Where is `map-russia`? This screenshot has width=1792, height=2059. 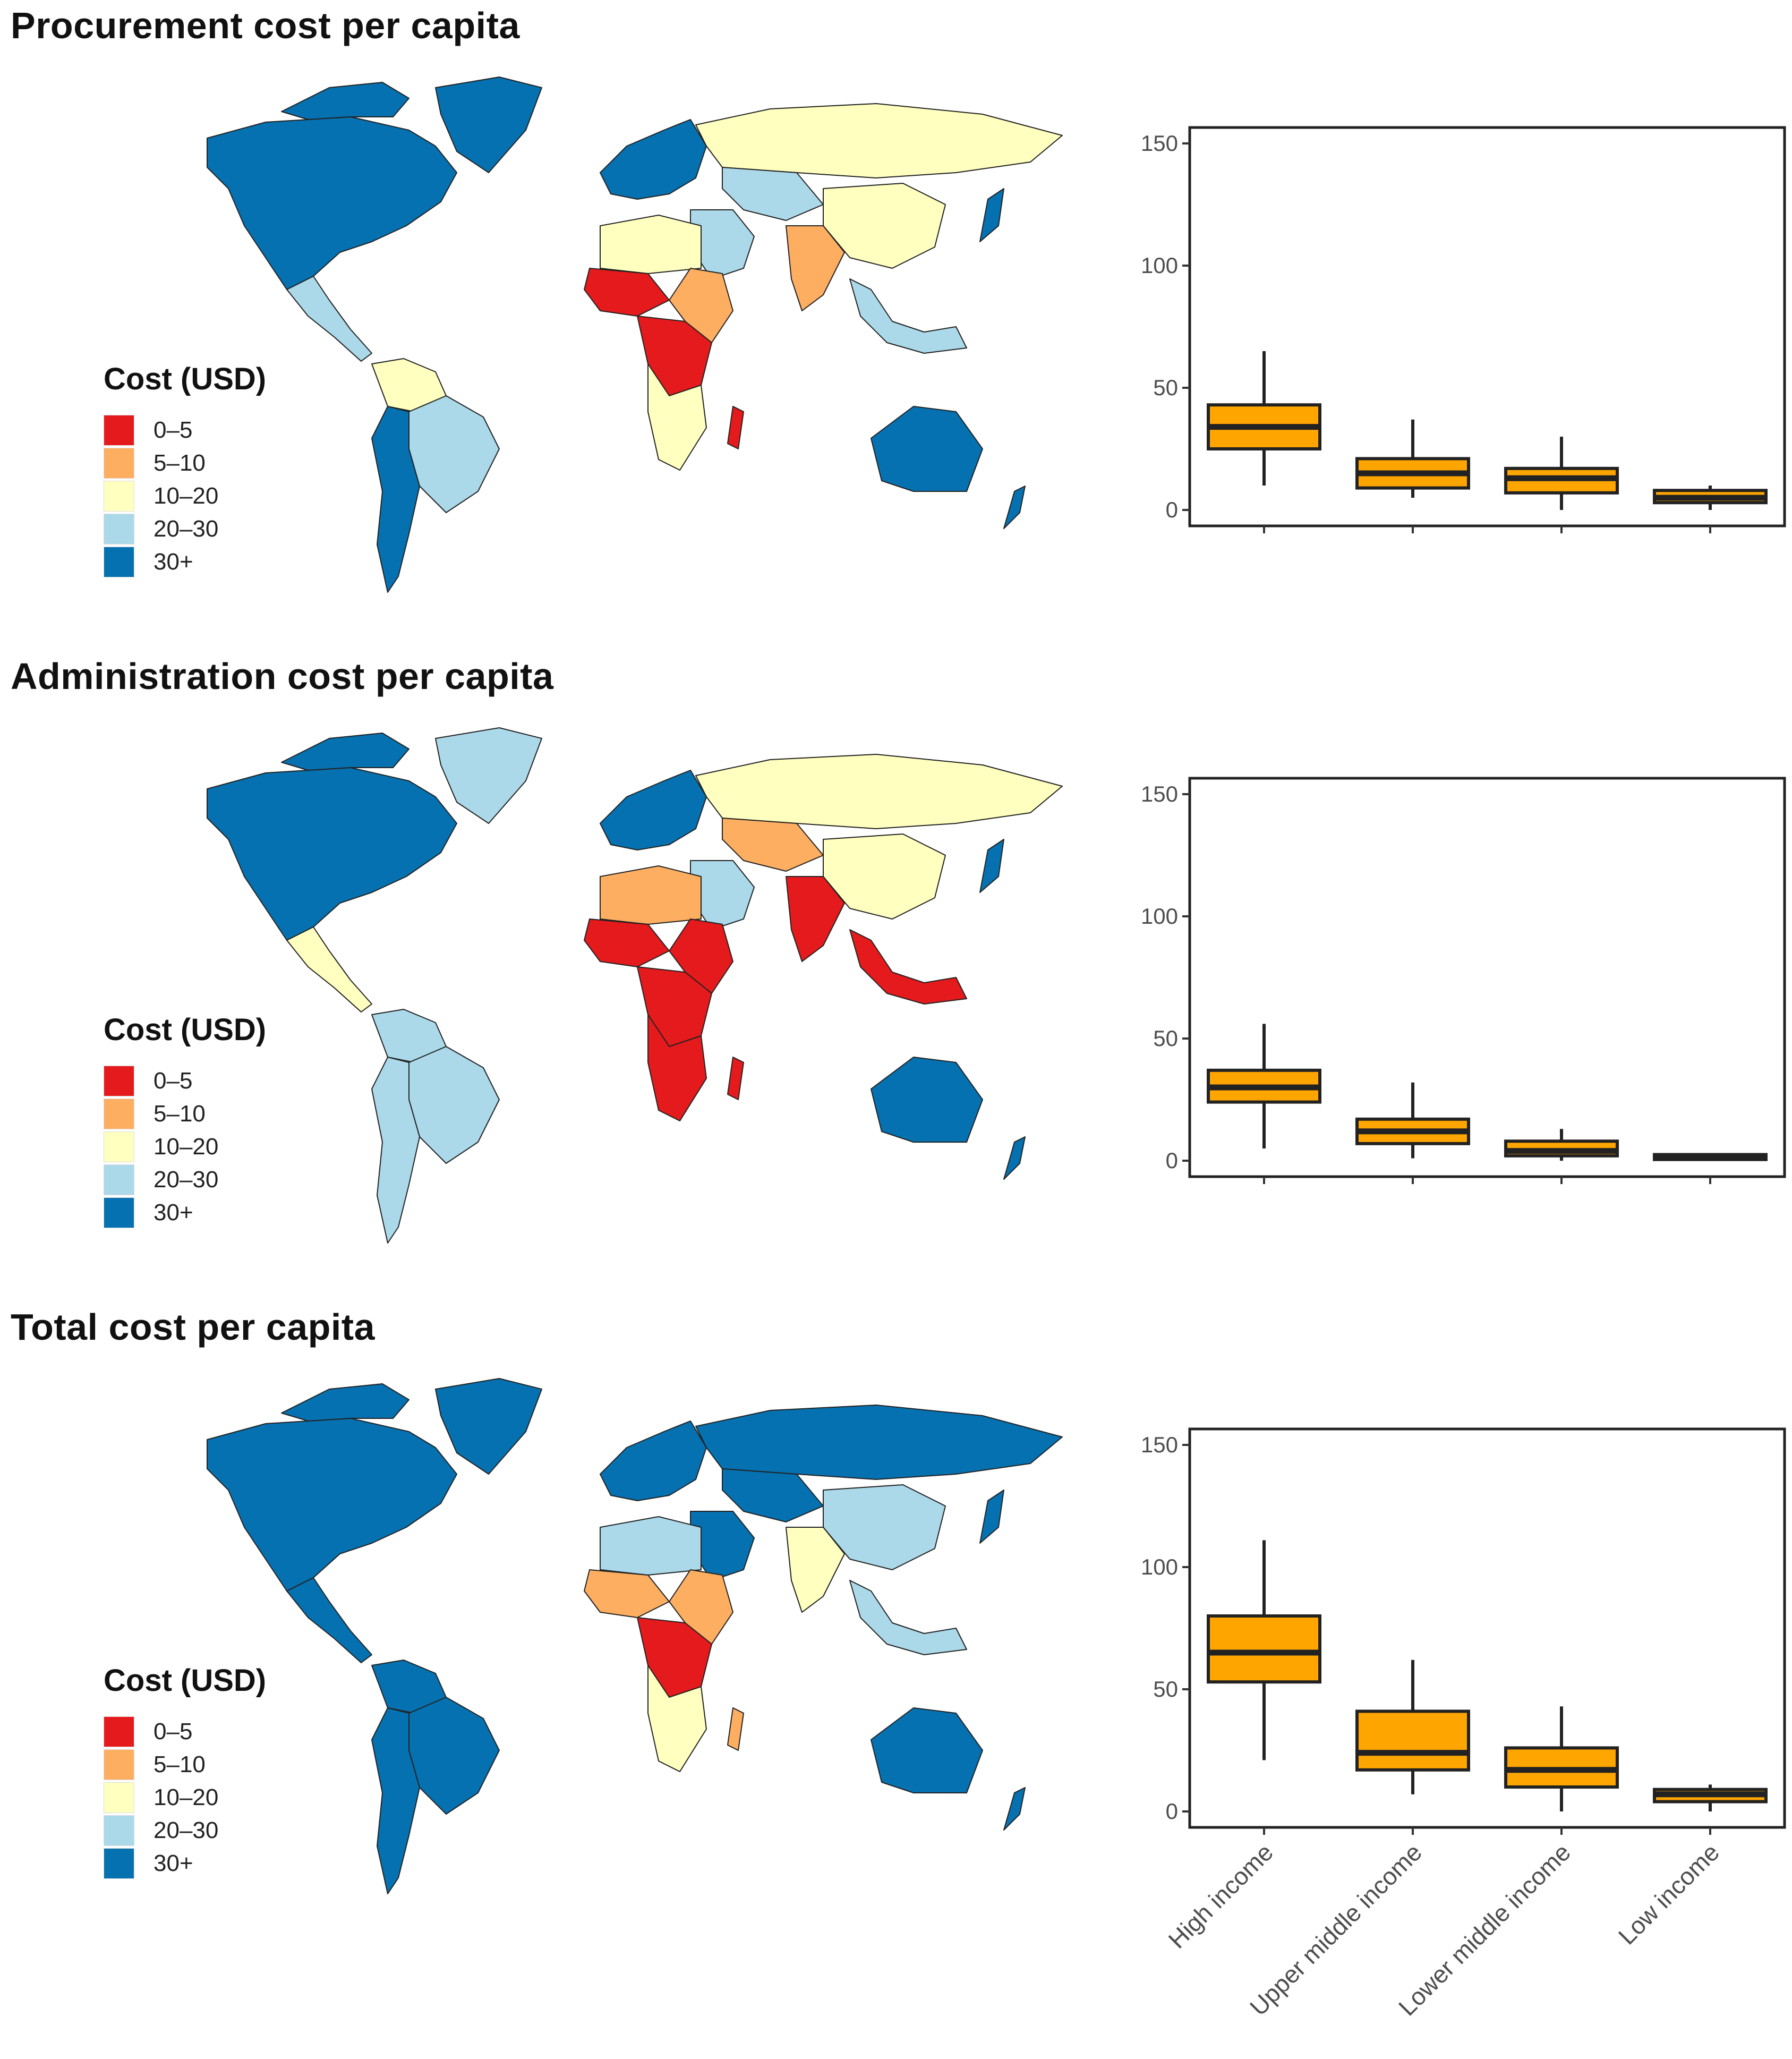 map-russia is located at coordinates (879, 140).